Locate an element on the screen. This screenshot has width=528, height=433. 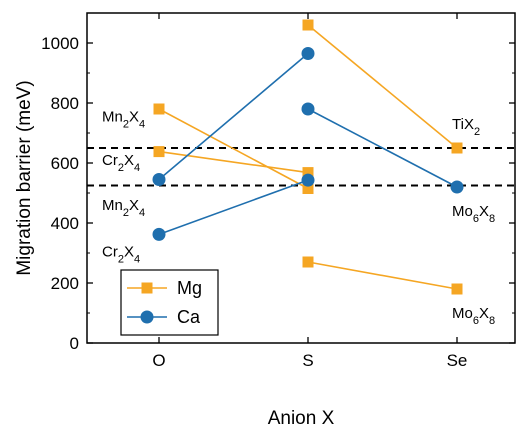
legend-box is located at coordinates (169, 302).